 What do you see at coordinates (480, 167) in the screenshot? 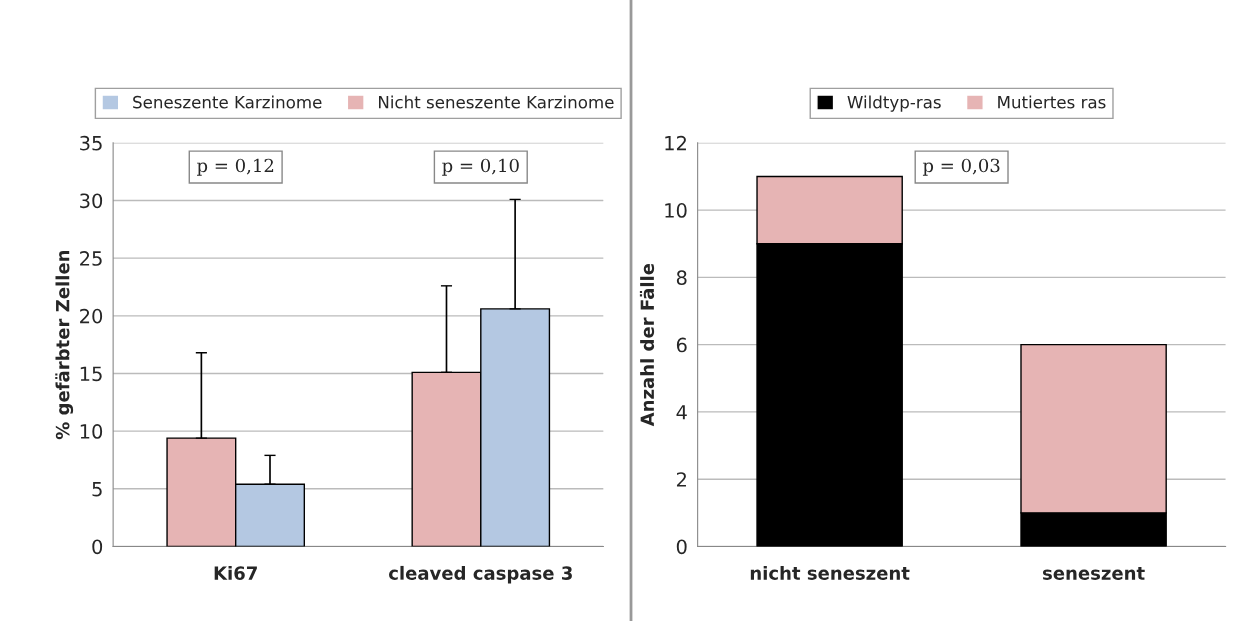
I see `annotation: p = 0,10` at bounding box center [480, 167].